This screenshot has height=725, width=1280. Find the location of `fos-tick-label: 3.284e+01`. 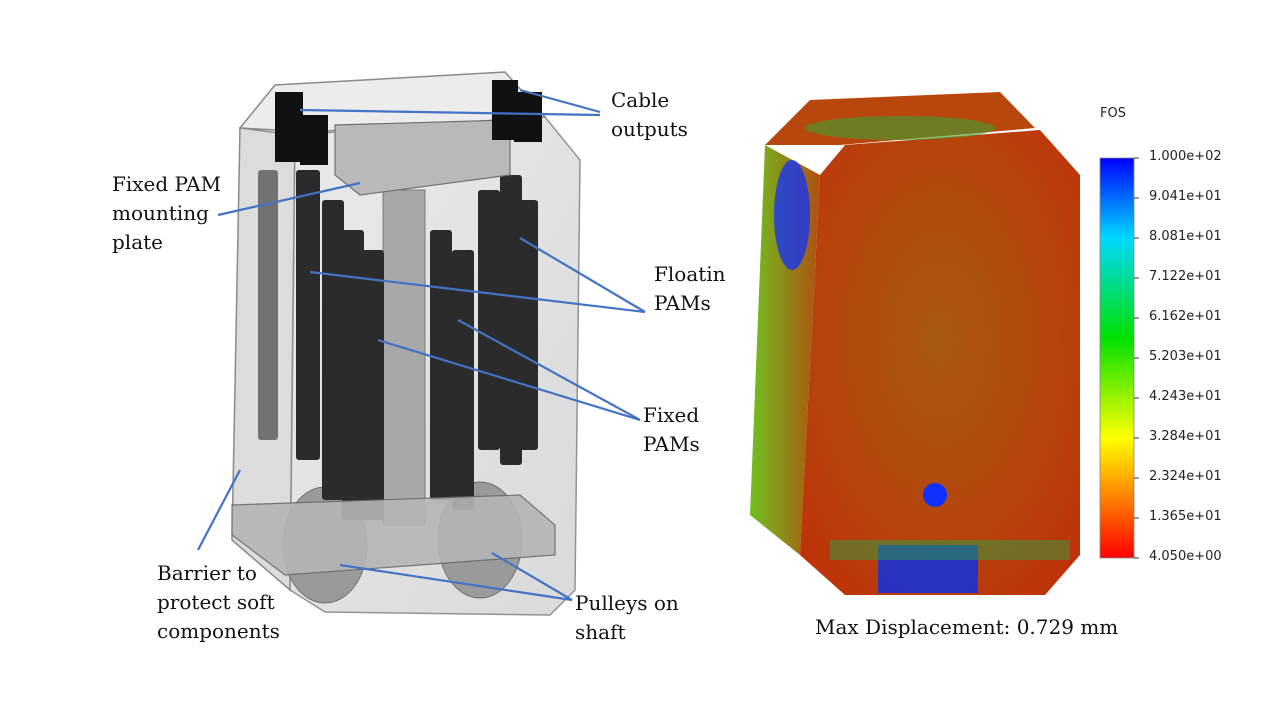

fos-tick-label: 3.284e+01 is located at coordinates (1185, 436).